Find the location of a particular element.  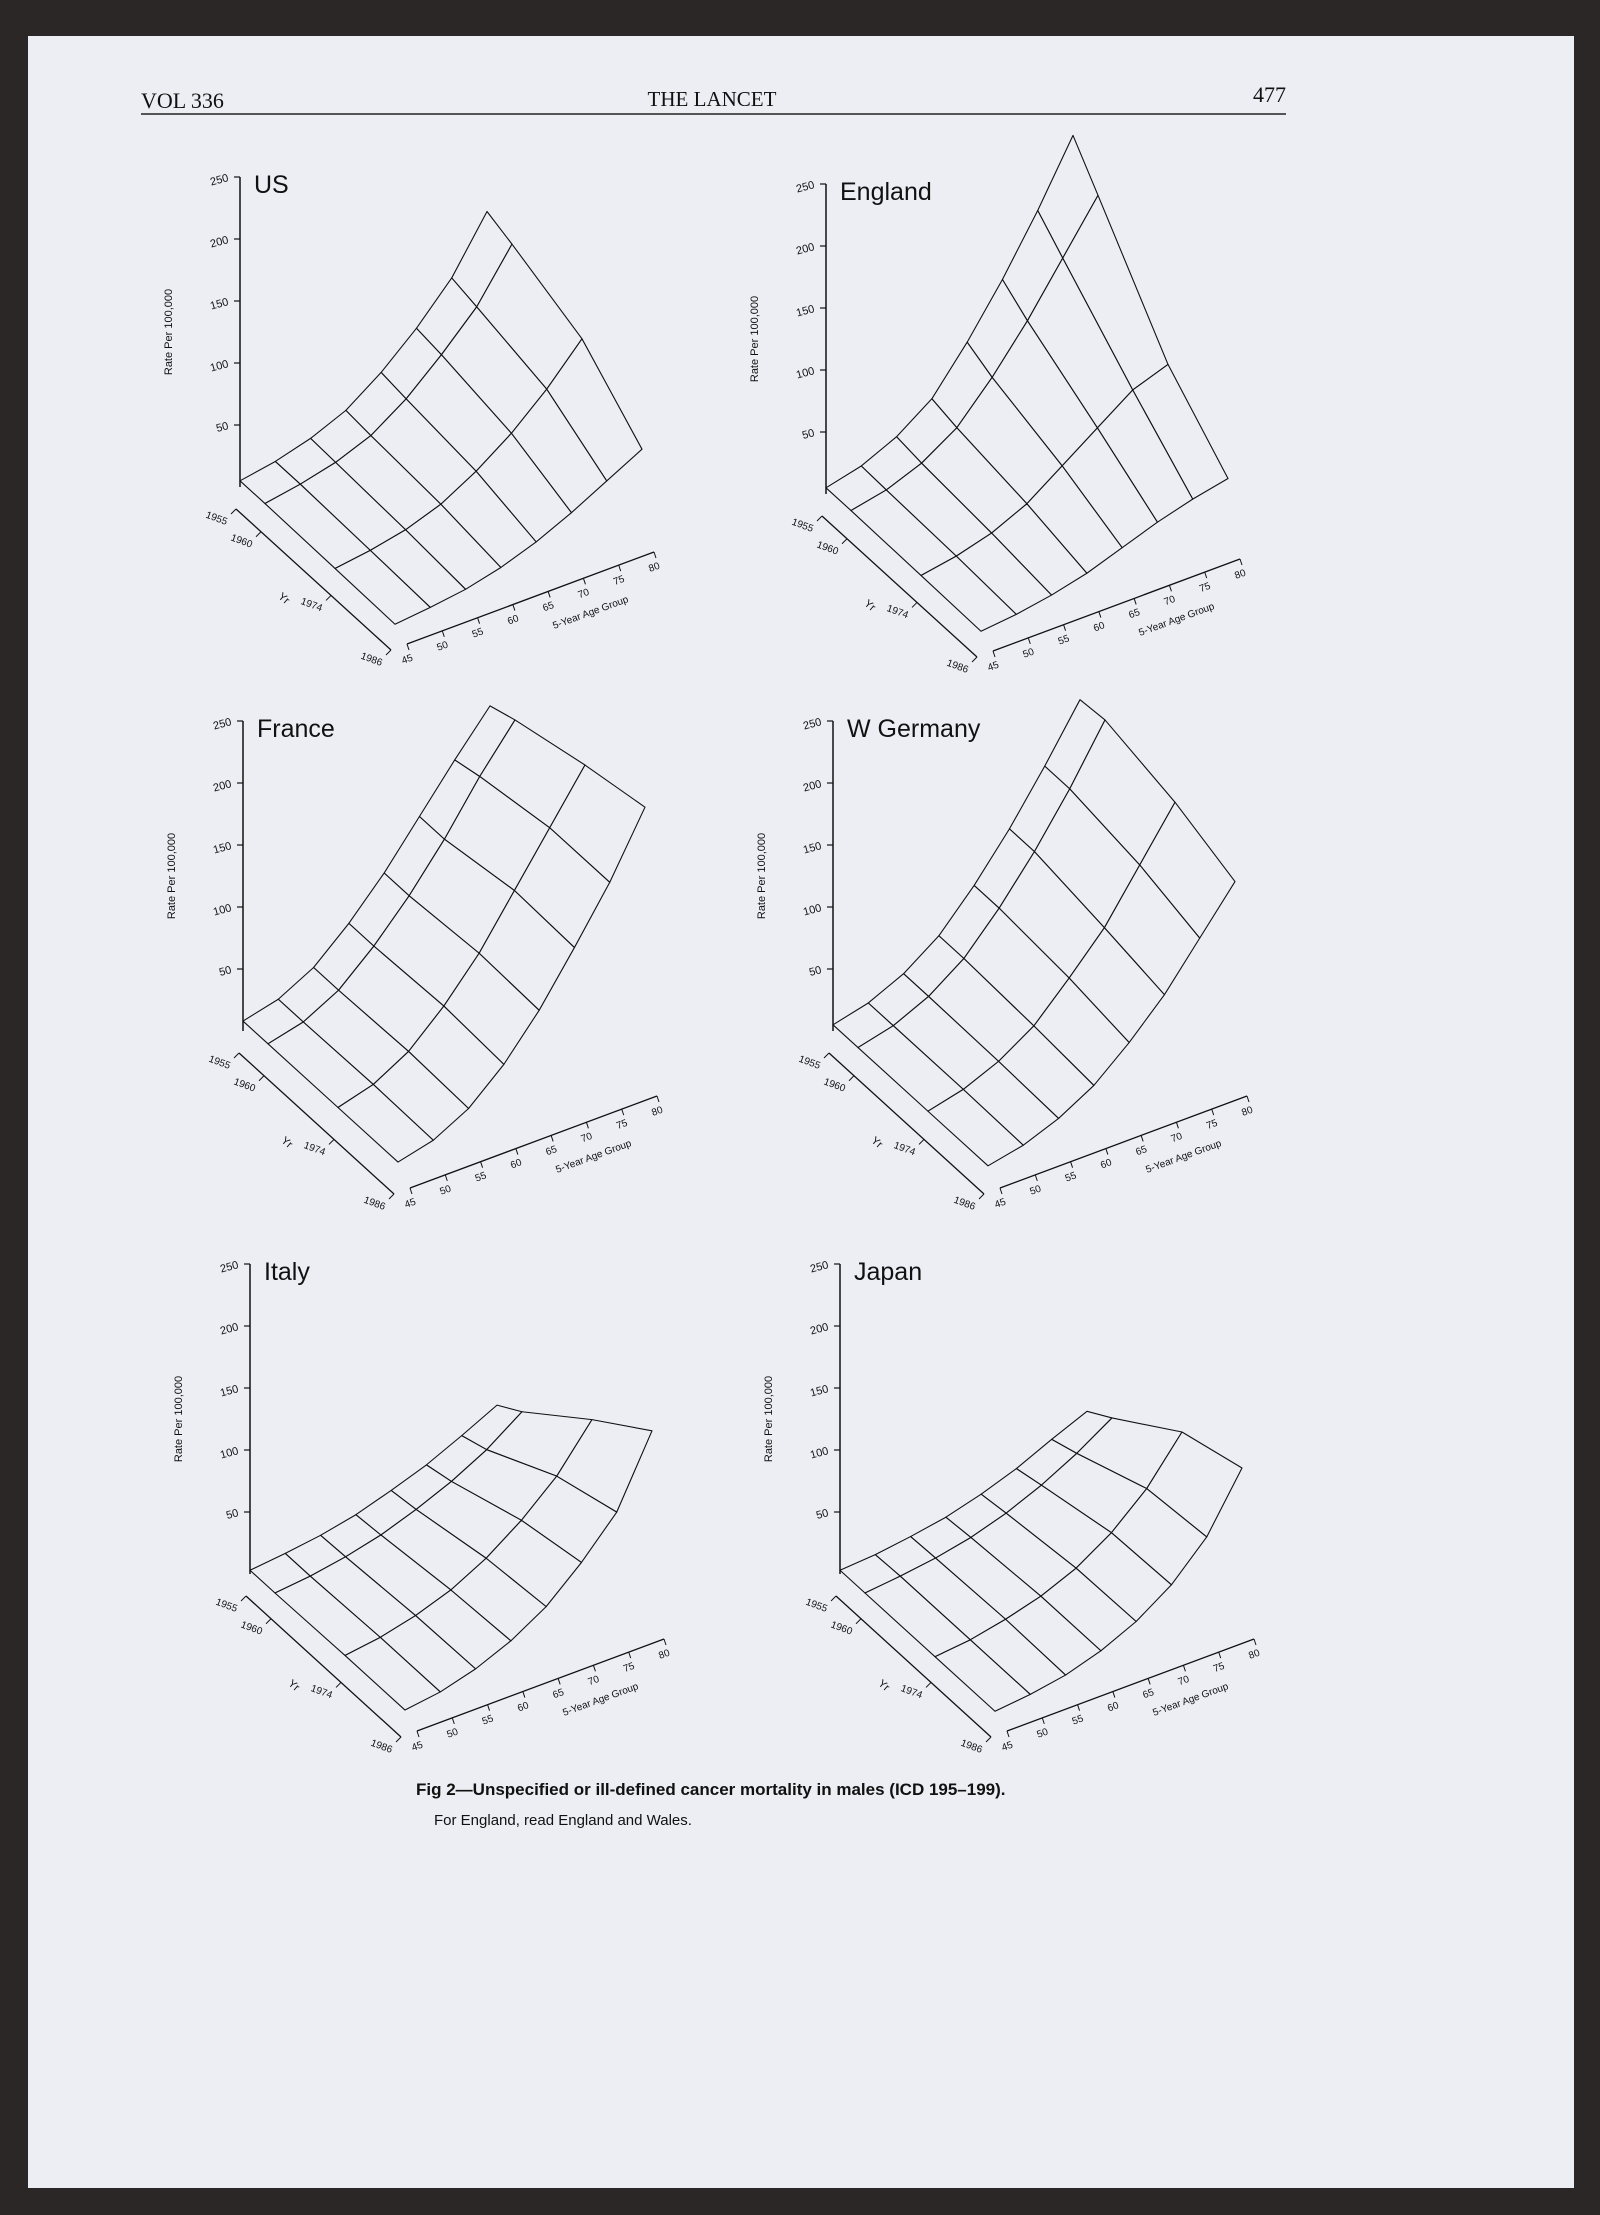

journal: THE LANCET is located at coordinates (712, 99).